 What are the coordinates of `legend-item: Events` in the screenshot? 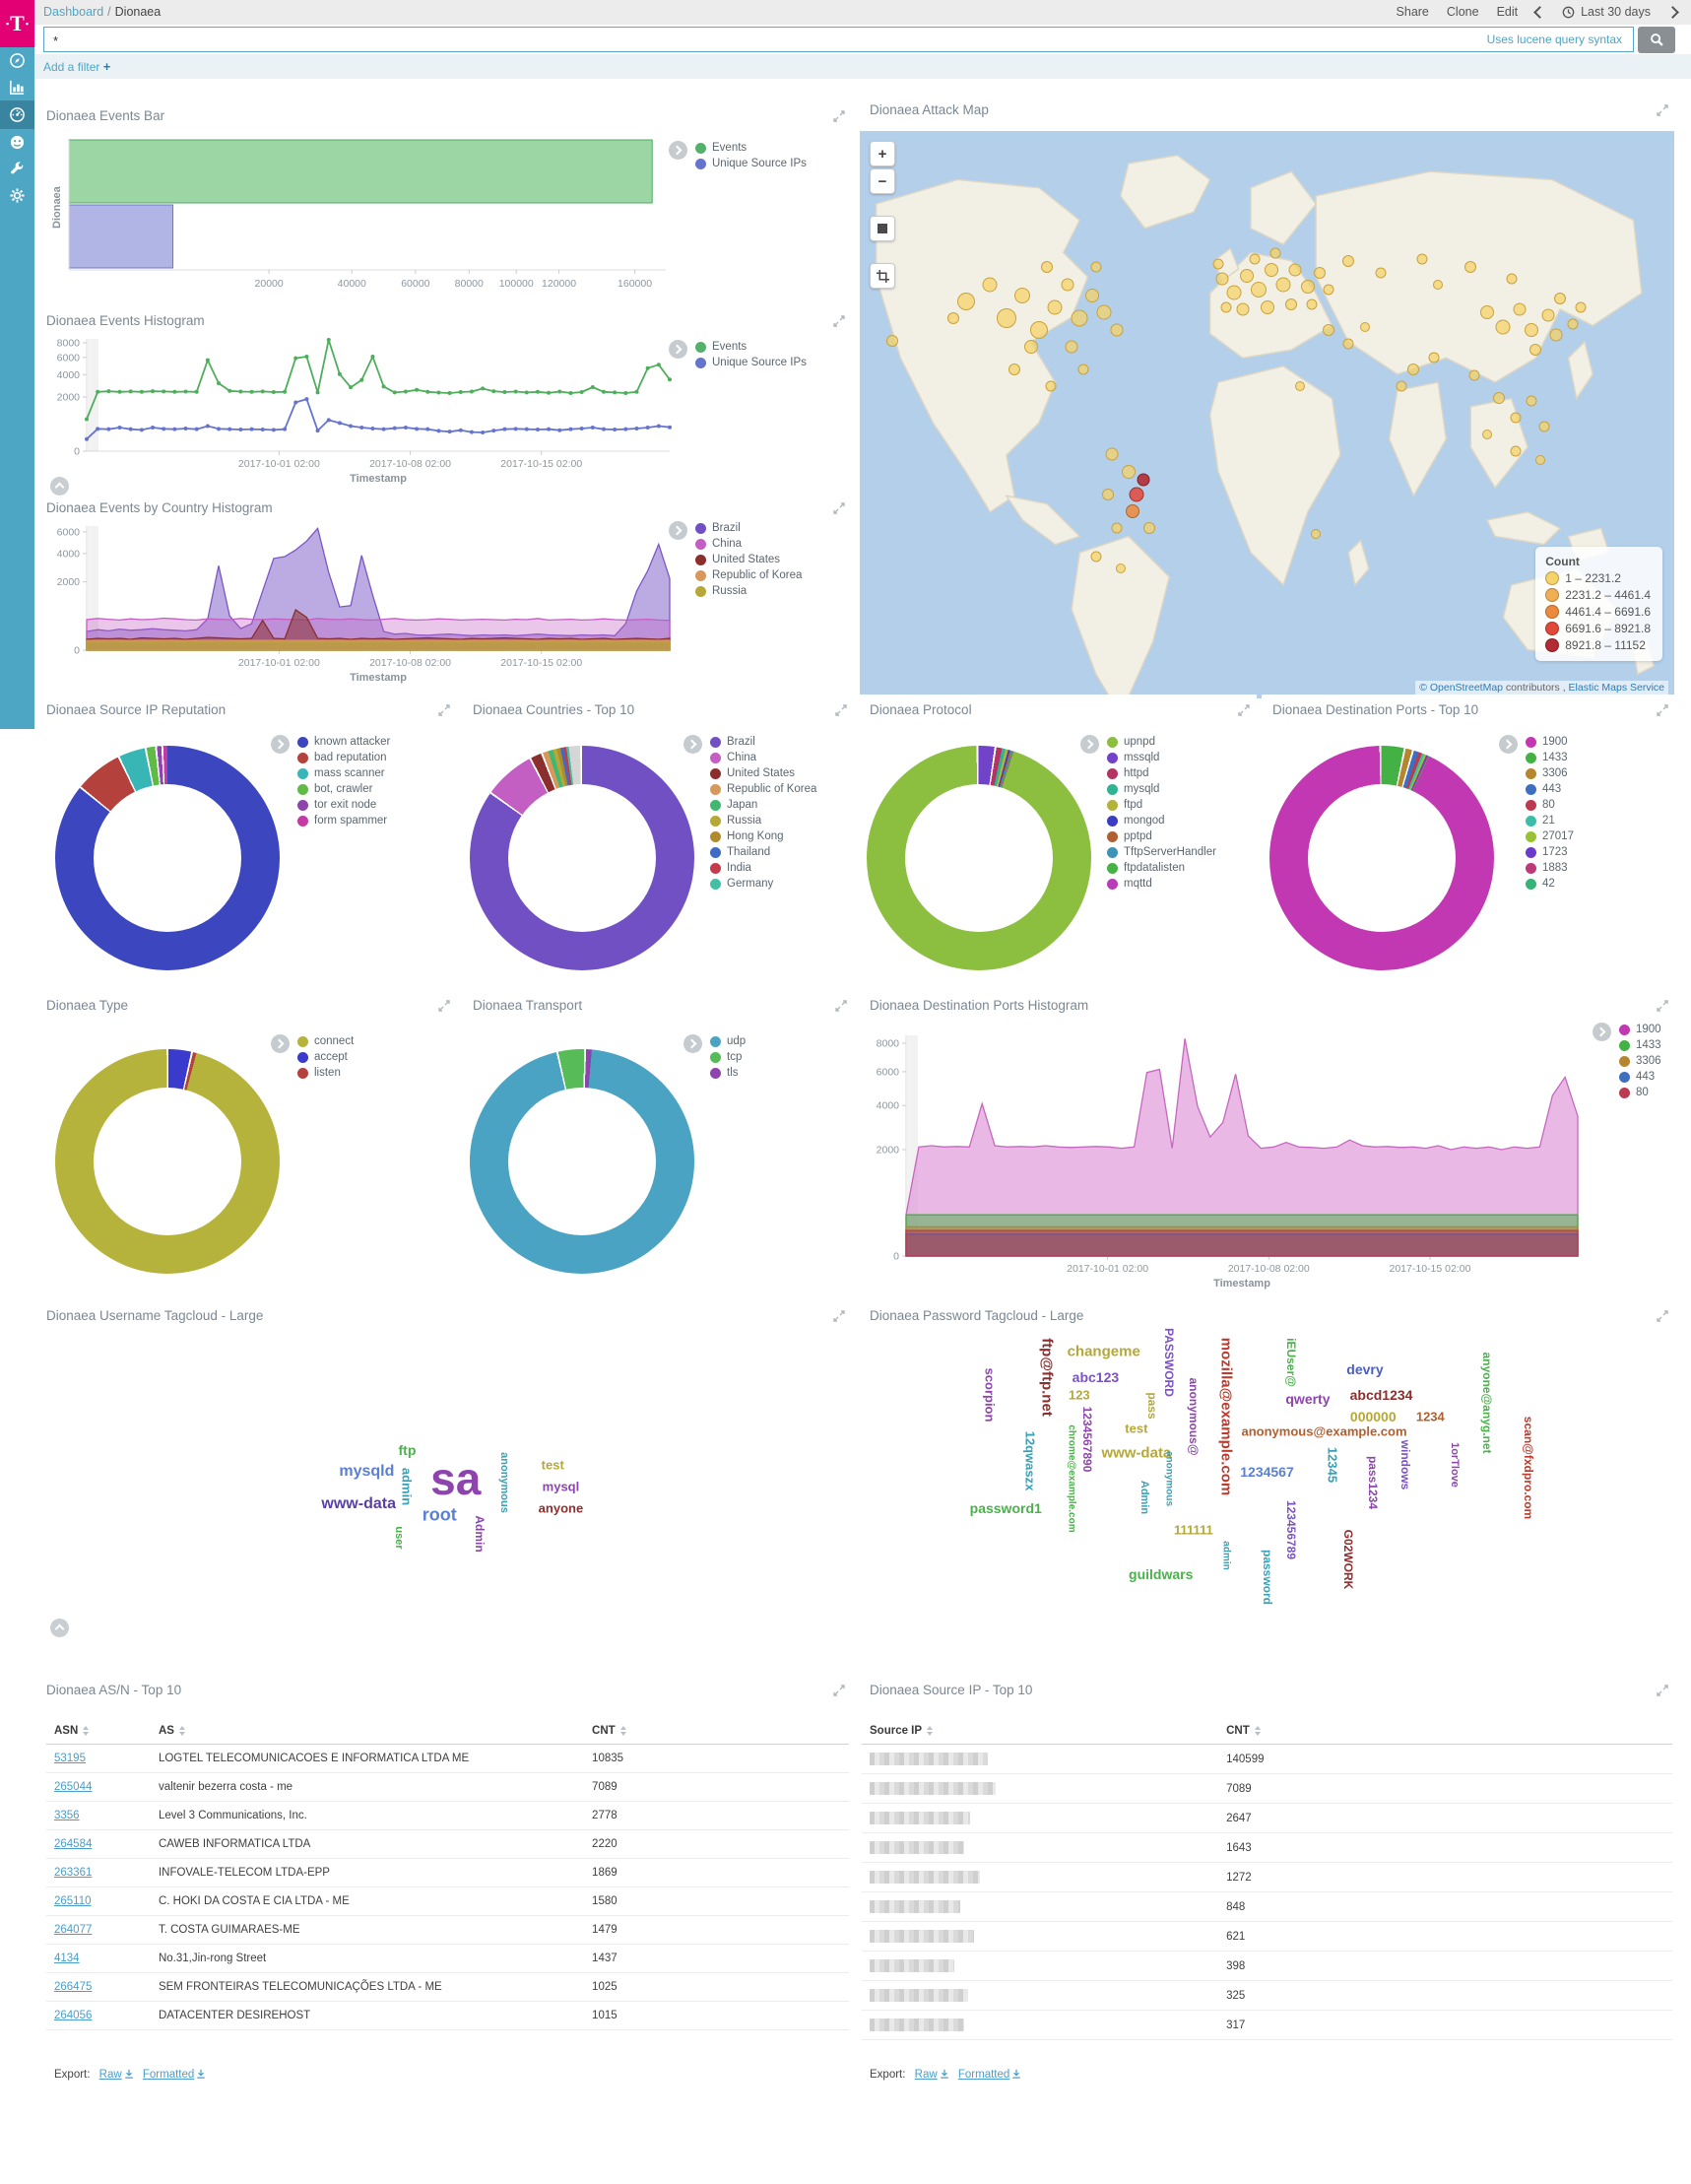 It's located at (751, 148).